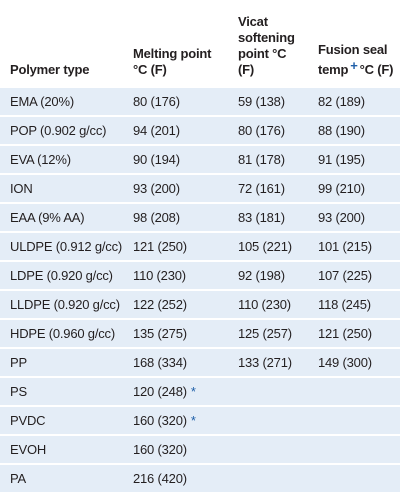 The image size is (400, 494). I want to click on cell-text: LDPE (0.920 g/cc), so click(61, 275).